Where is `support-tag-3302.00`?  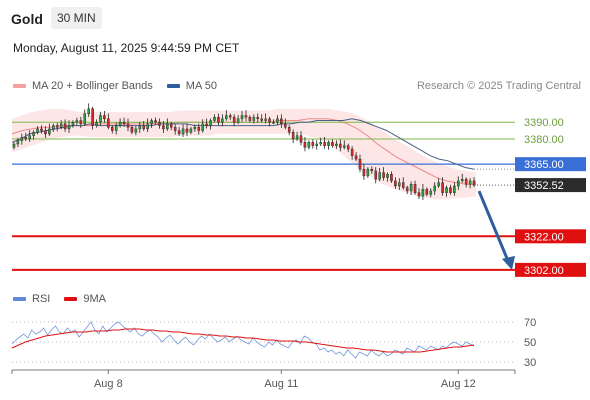 support-tag-3302.00 is located at coordinates (550, 269).